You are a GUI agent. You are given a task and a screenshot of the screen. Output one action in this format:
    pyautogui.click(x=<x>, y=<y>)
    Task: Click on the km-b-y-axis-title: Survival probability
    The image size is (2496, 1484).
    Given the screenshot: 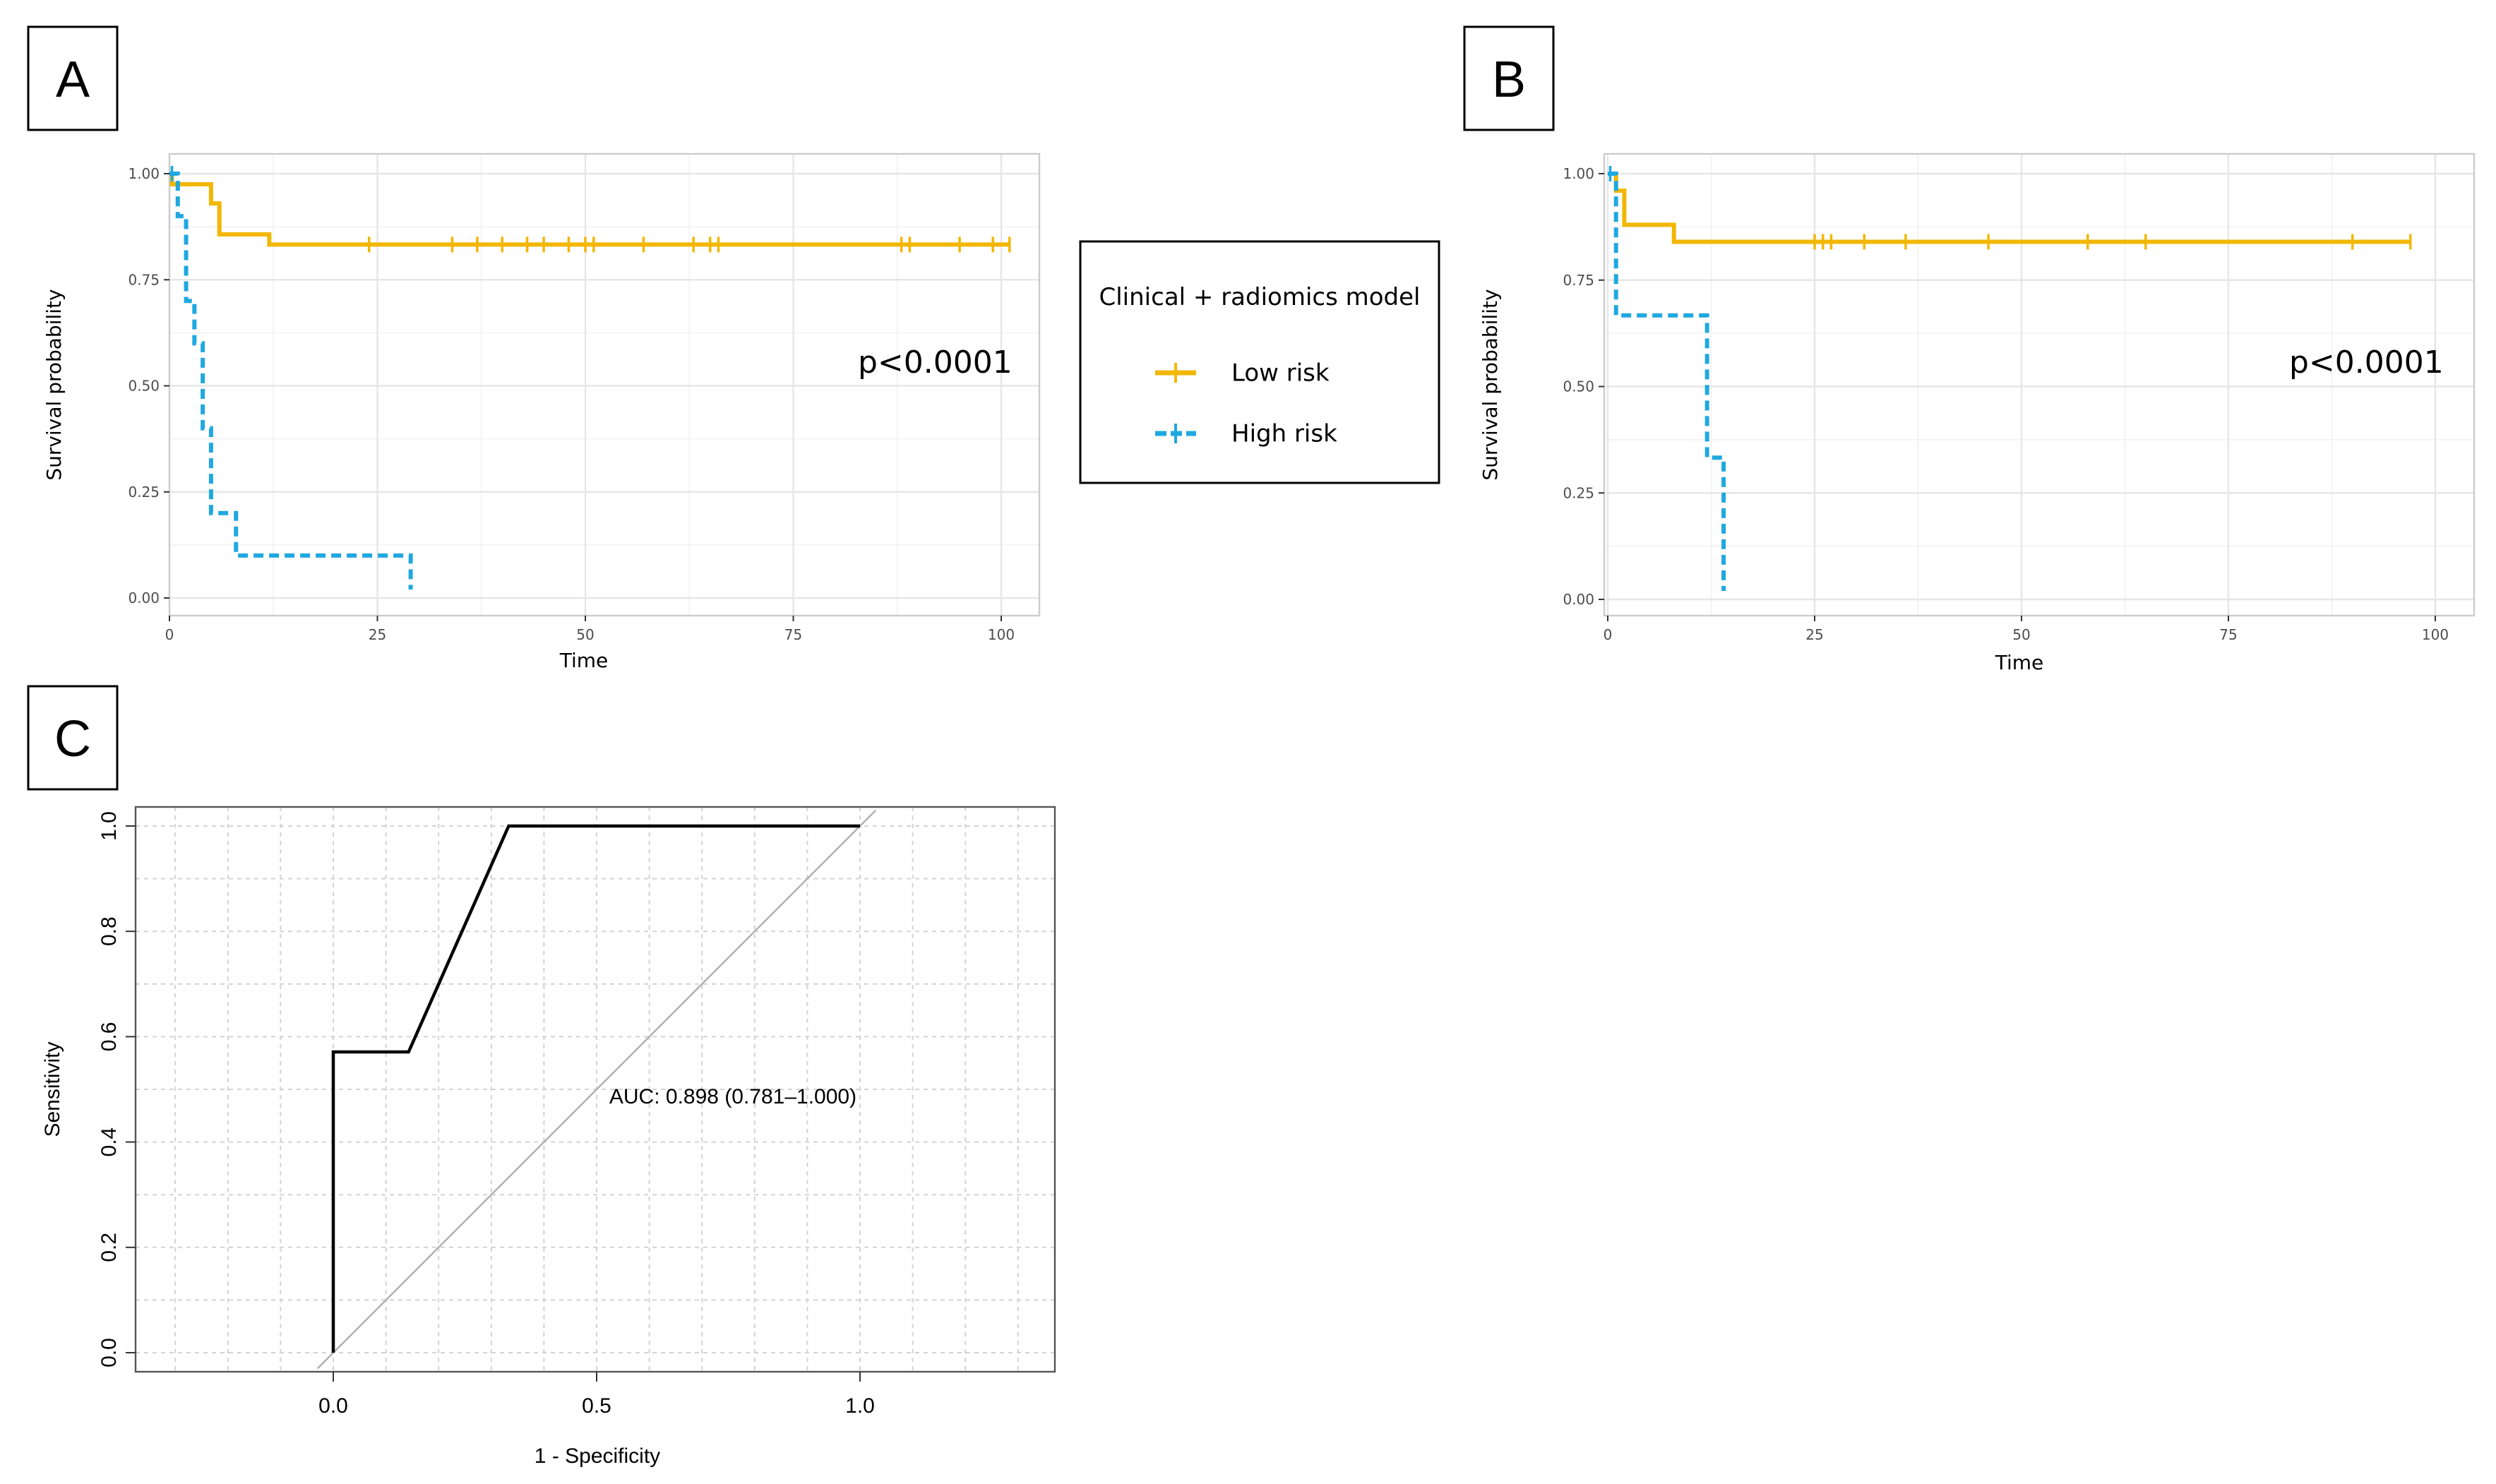 What is the action you would take?
    pyautogui.click(x=1490, y=384)
    